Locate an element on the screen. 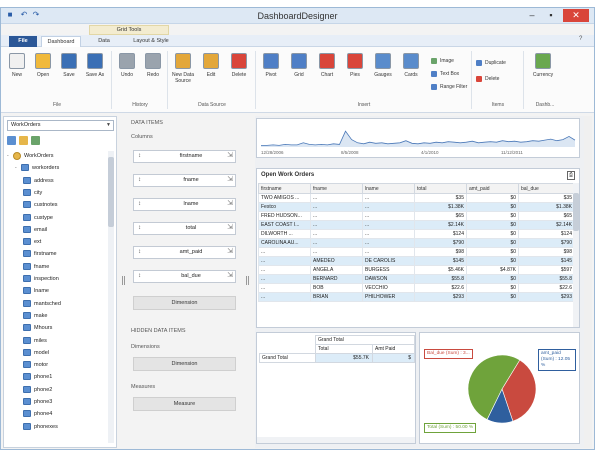 This screenshot has height=450, width=595. cards-button: Cards is located at coordinates (411, 74).